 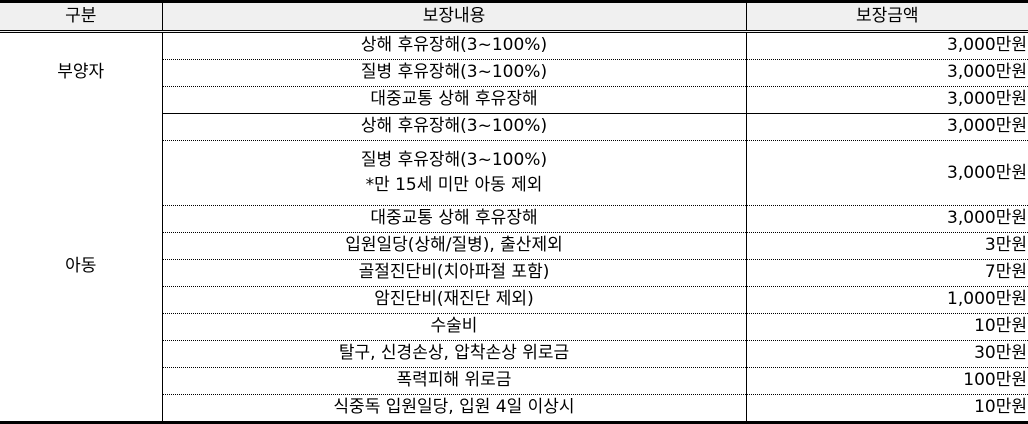 I want to click on coverage-amount-cell: 3만원, so click(x=887, y=246).